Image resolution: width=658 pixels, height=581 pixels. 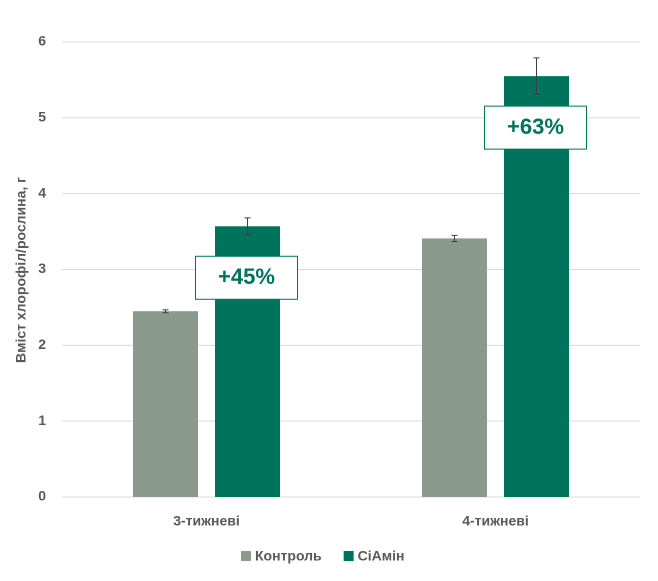 What do you see at coordinates (42, 268) in the screenshot?
I see `y-tick-label: 3` at bounding box center [42, 268].